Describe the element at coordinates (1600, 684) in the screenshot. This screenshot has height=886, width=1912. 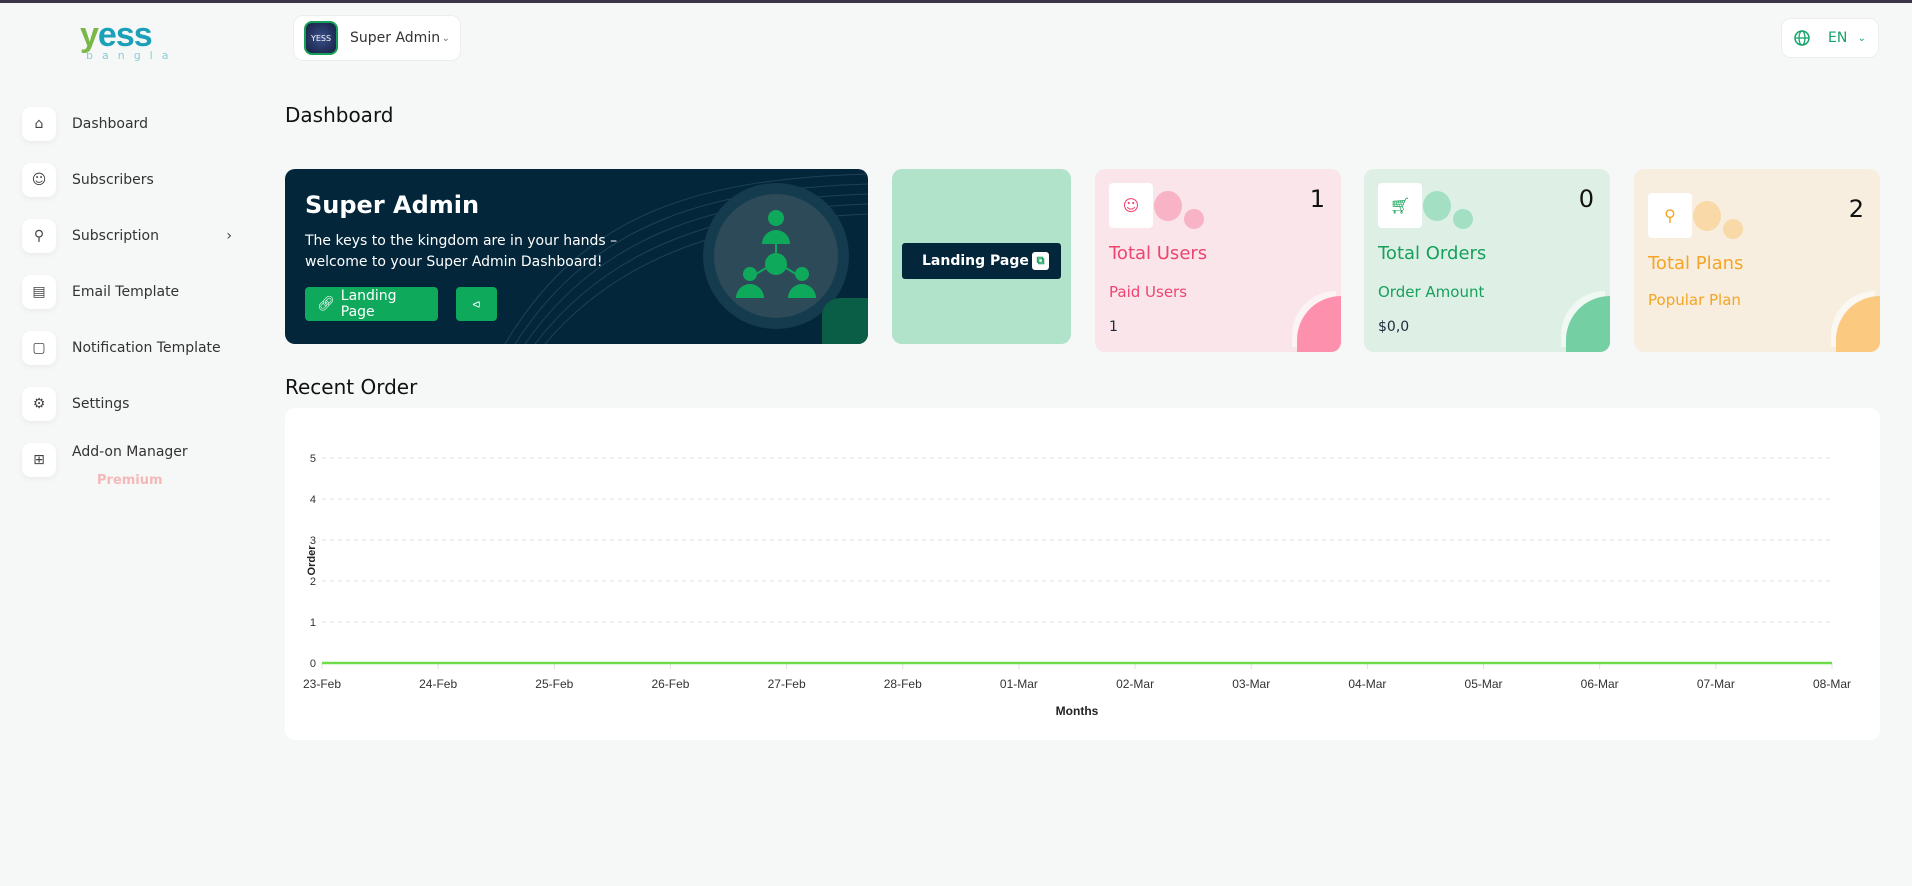
I see `x-tick-label: 06-Mar` at that location.